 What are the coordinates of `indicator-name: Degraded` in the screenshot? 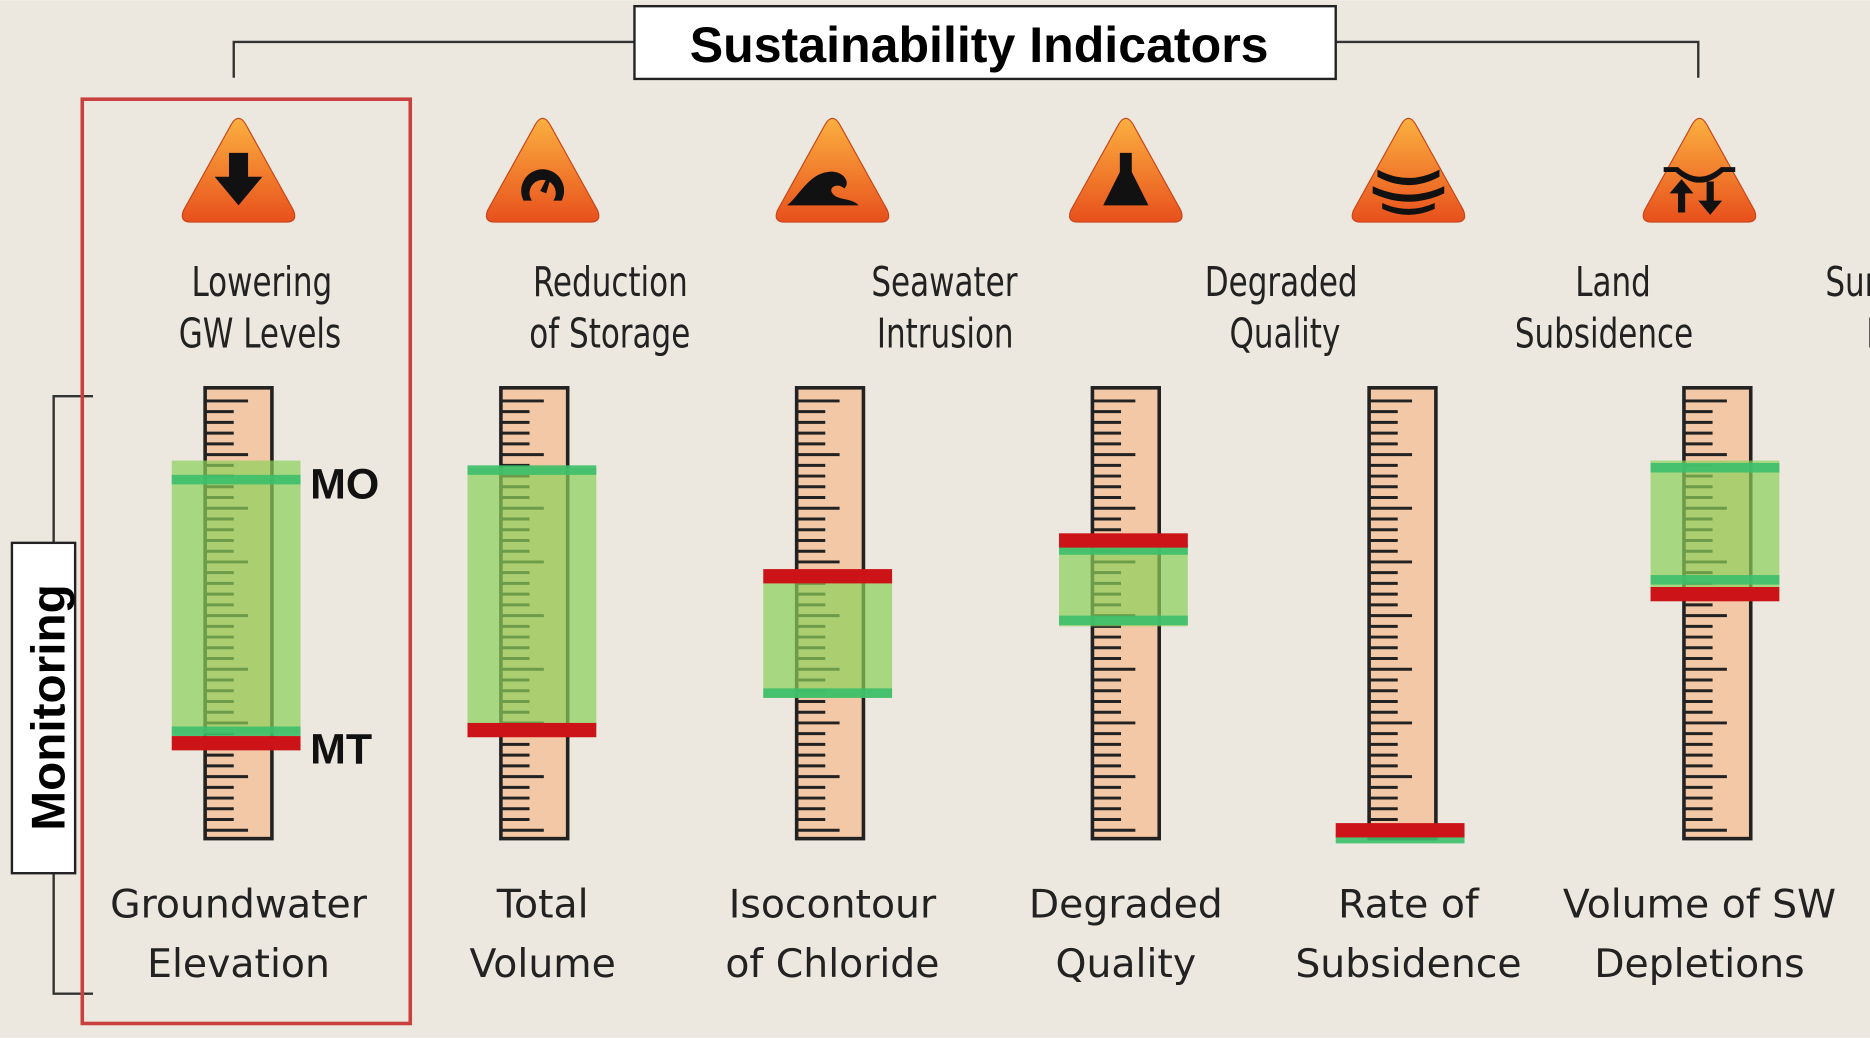 It's located at (1281, 281).